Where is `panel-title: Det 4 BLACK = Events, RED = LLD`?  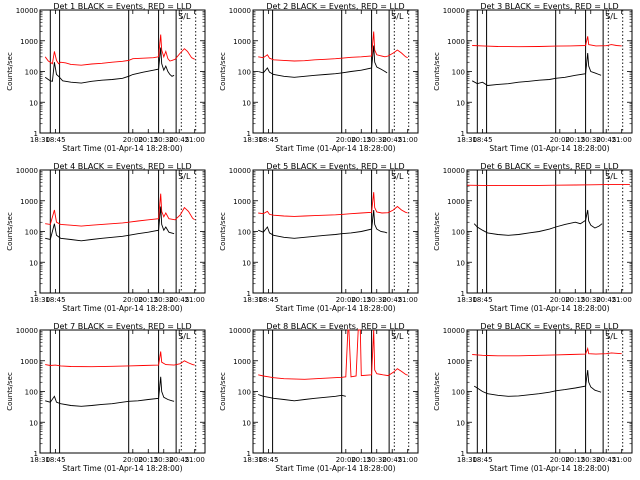 panel-title: Det 4 BLACK = Events, RED = LLD is located at coordinates (122, 166).